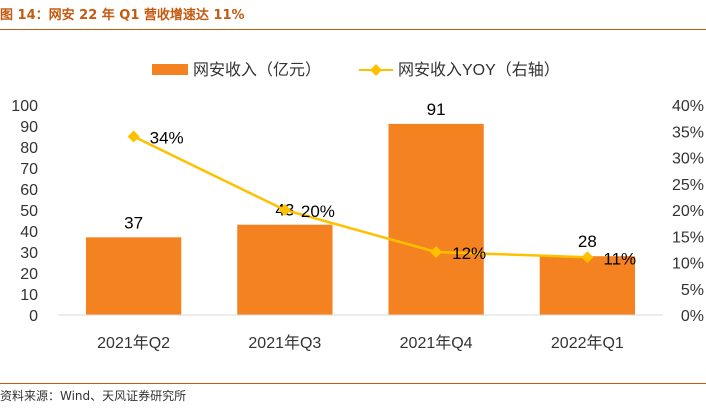 This screenshot has height=413, width=706. What do you see at coordinates (133, 222) in the screenshot?
I see `bar-value-label: 37` at bounding box center [133, 222].